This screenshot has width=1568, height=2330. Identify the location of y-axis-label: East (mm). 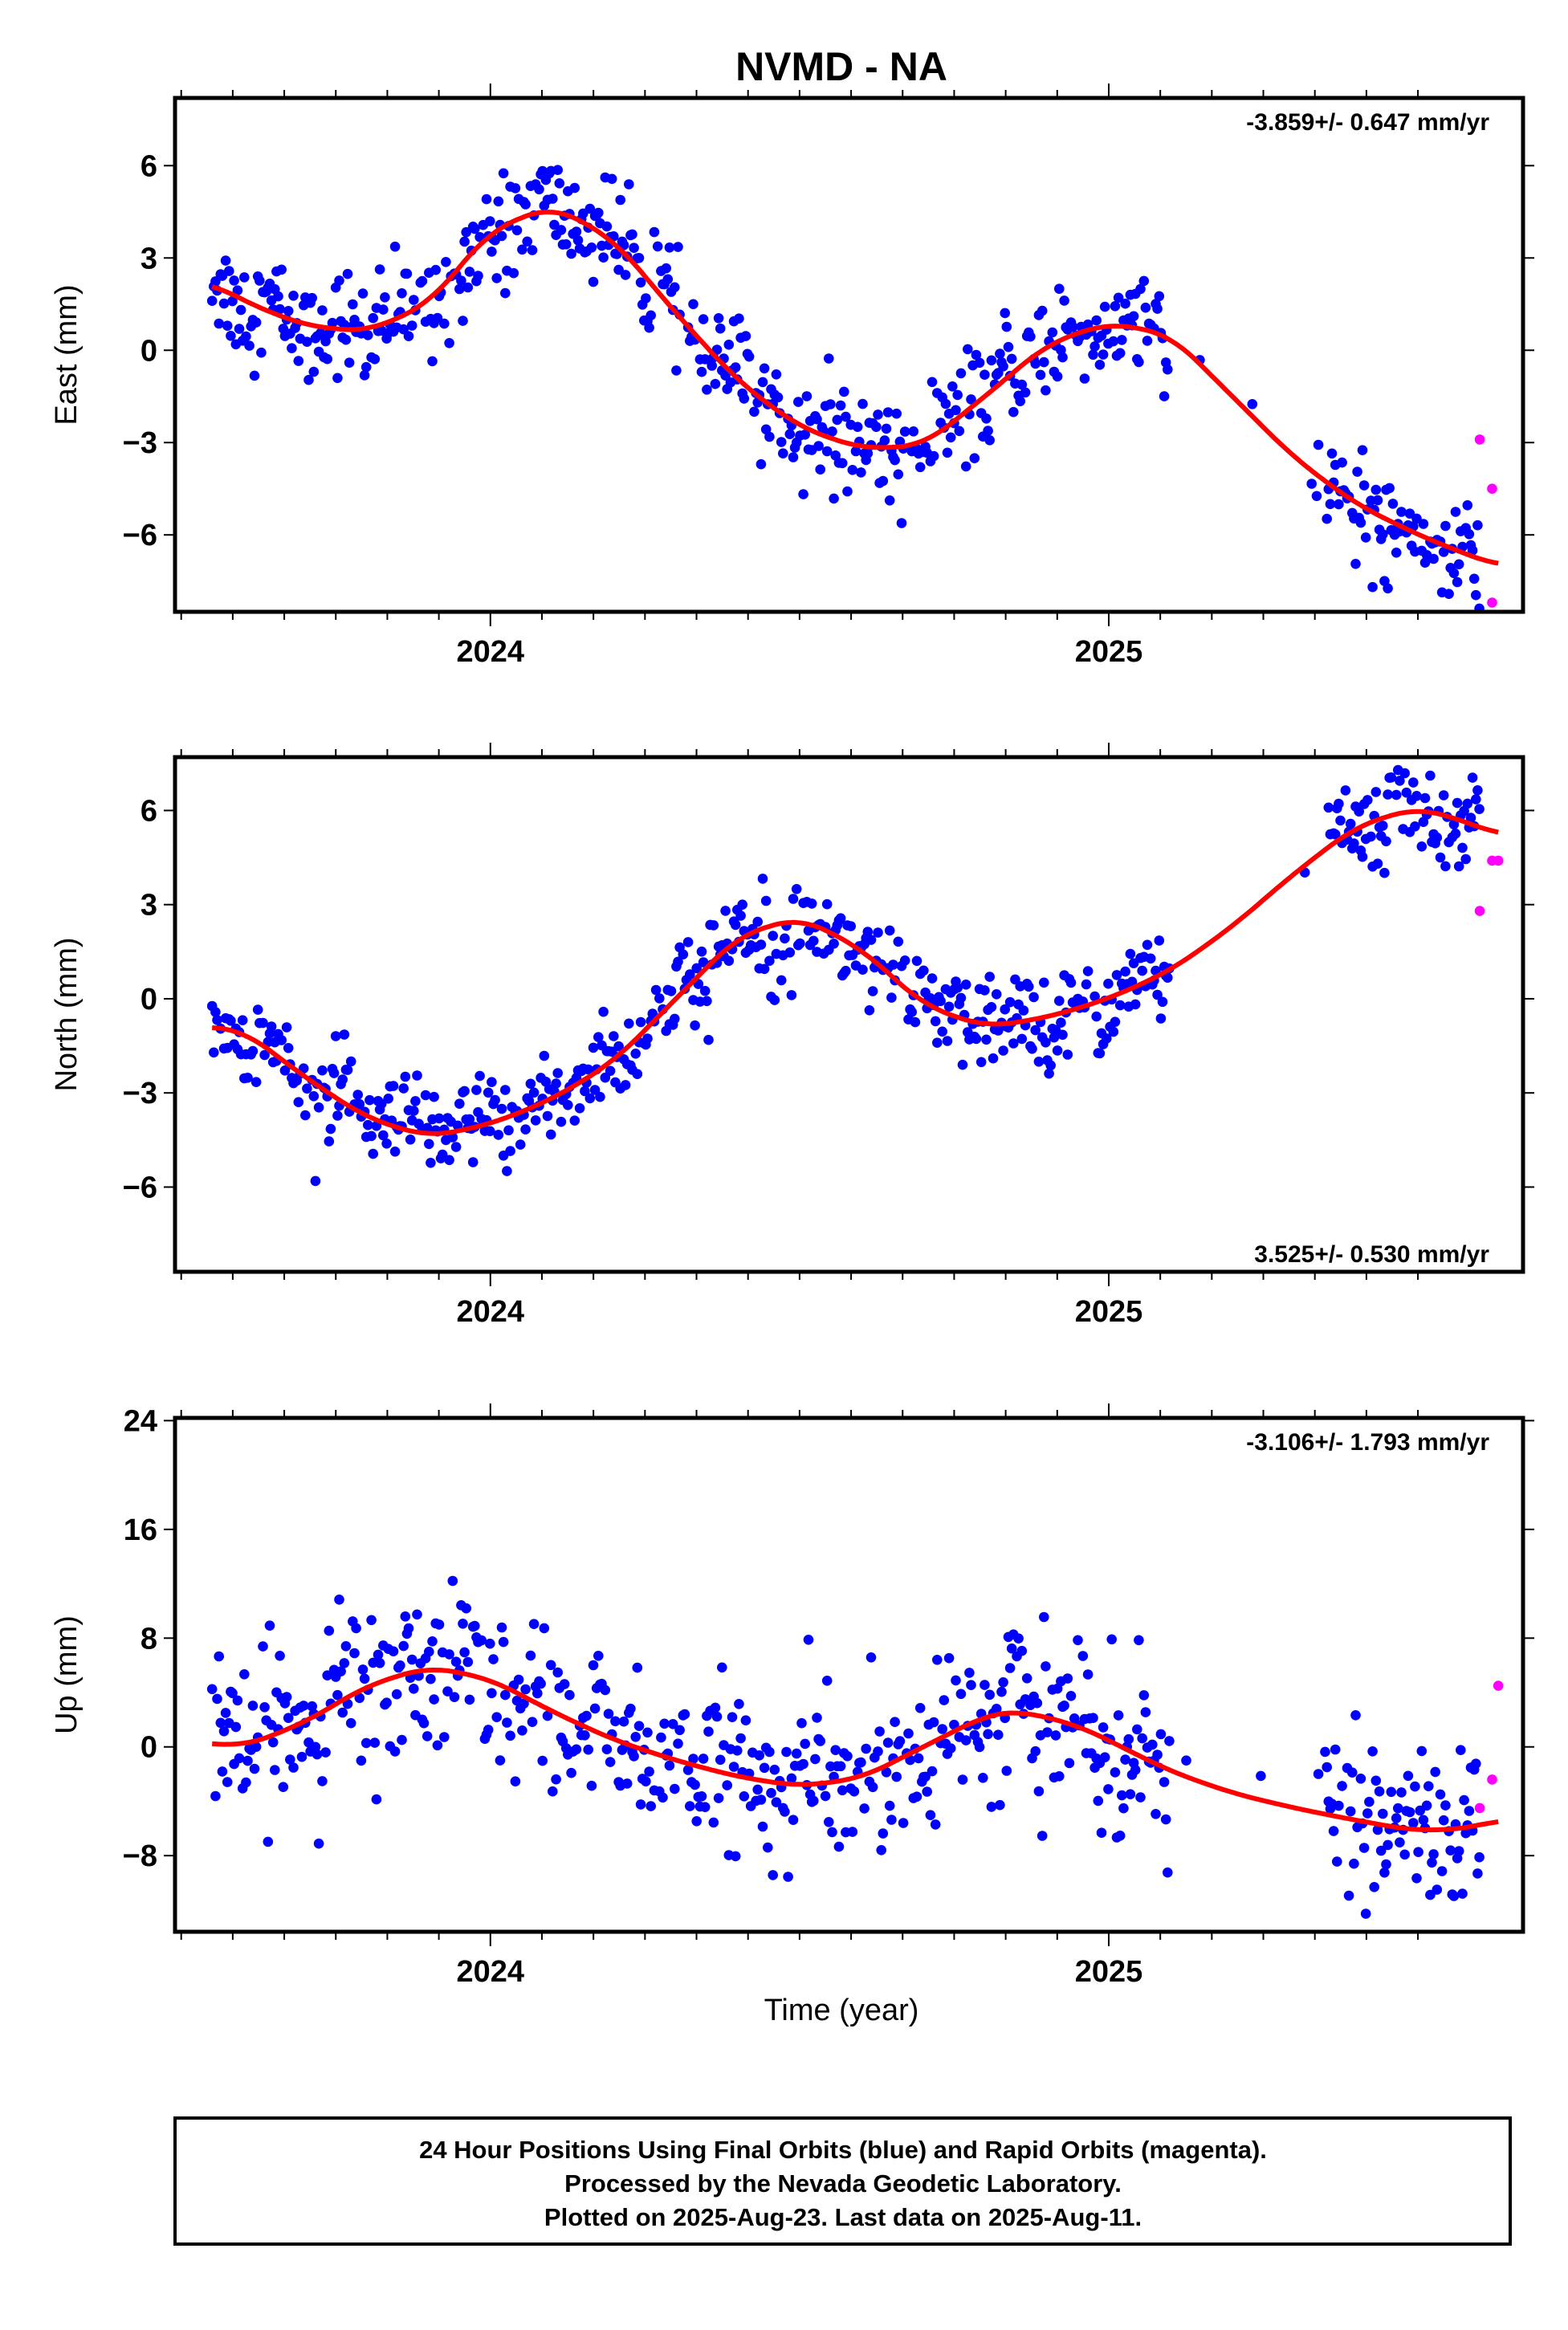
(66, 354).